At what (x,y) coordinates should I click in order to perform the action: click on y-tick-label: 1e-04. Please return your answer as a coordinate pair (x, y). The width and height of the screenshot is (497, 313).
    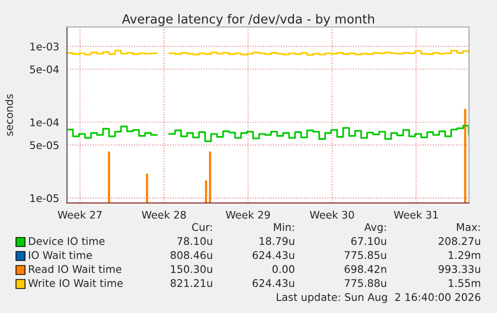
    Looking at the image, I should click on (44, 122).